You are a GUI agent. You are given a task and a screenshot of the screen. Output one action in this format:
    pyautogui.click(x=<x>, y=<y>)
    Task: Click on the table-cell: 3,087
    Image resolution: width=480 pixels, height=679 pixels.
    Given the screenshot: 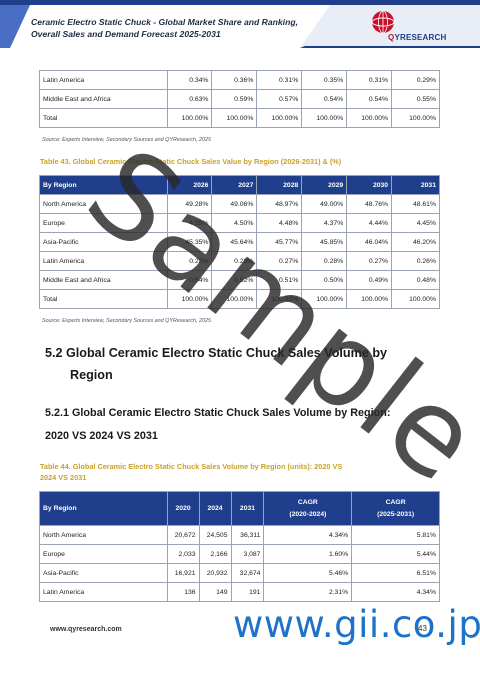 What is the action you would take?
    pyautogui.click(x=247, y=554)
    